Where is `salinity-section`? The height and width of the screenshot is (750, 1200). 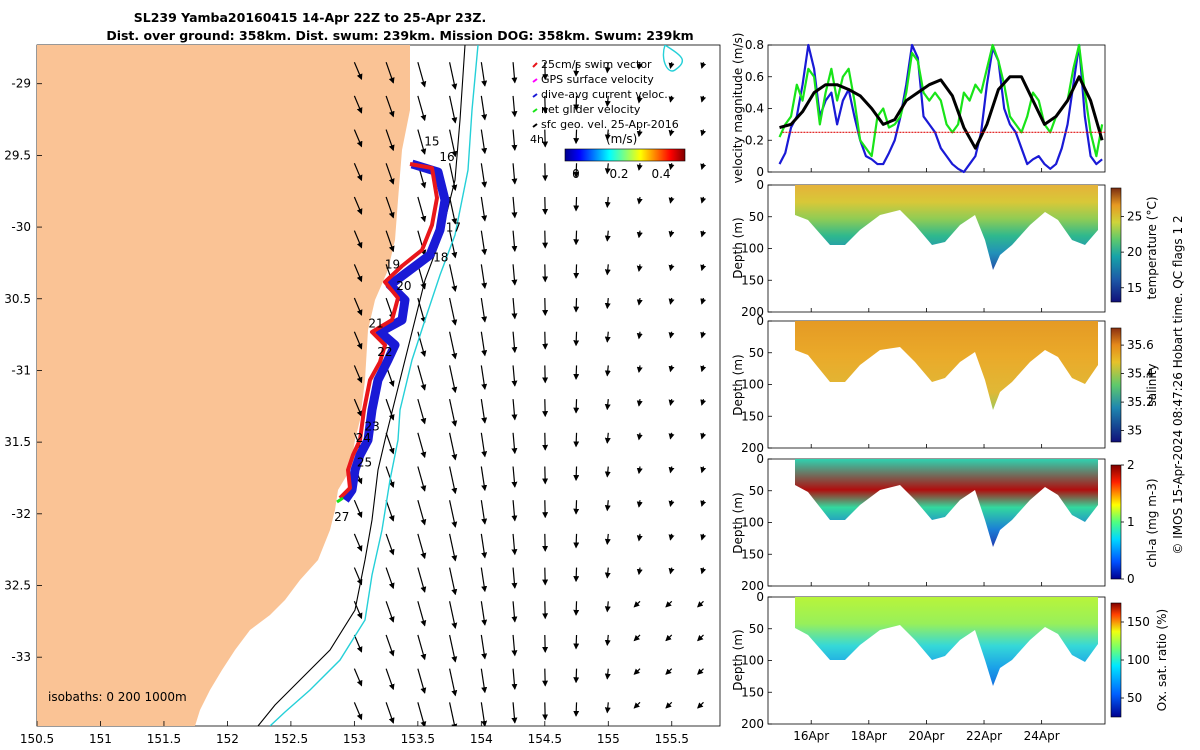 salinity-section is located at coordinates (946, 365).